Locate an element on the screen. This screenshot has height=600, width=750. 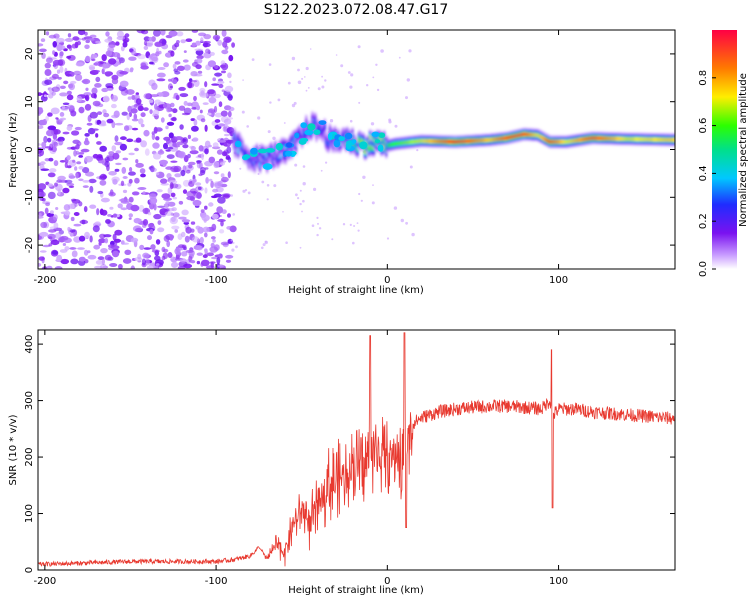
colorbar-tick-label: 0.8 is located at coordinates (703, 78).